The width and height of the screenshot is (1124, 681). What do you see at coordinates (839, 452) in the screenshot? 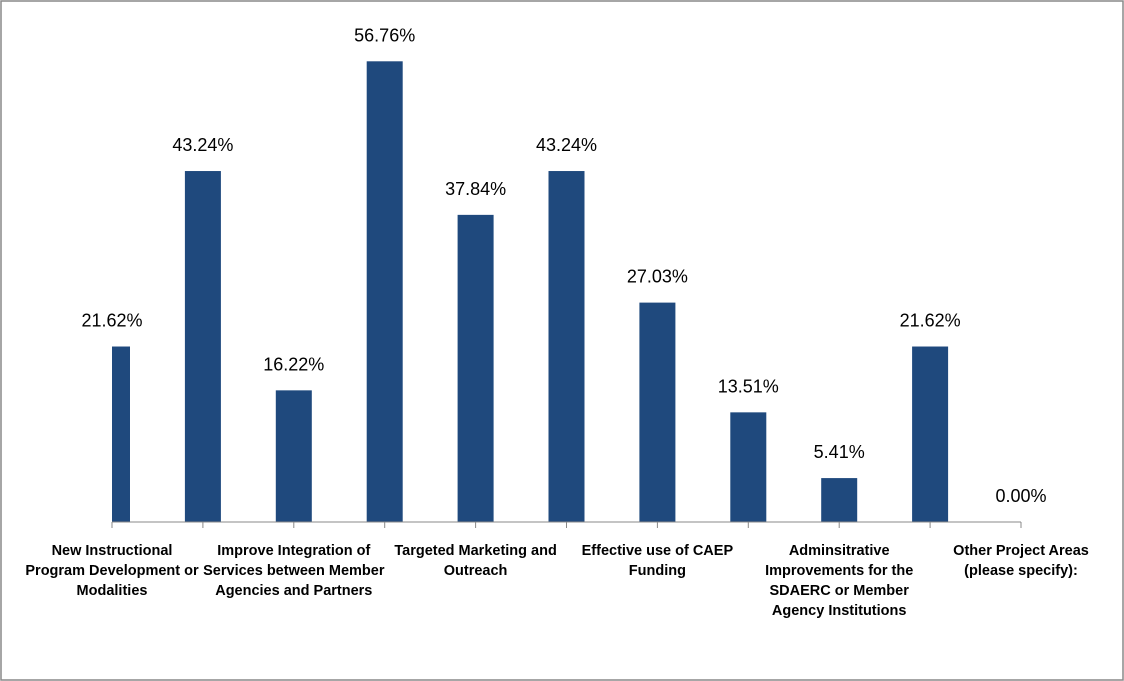
I see `value-label: 5.41%` at bounding box center [839, 452].